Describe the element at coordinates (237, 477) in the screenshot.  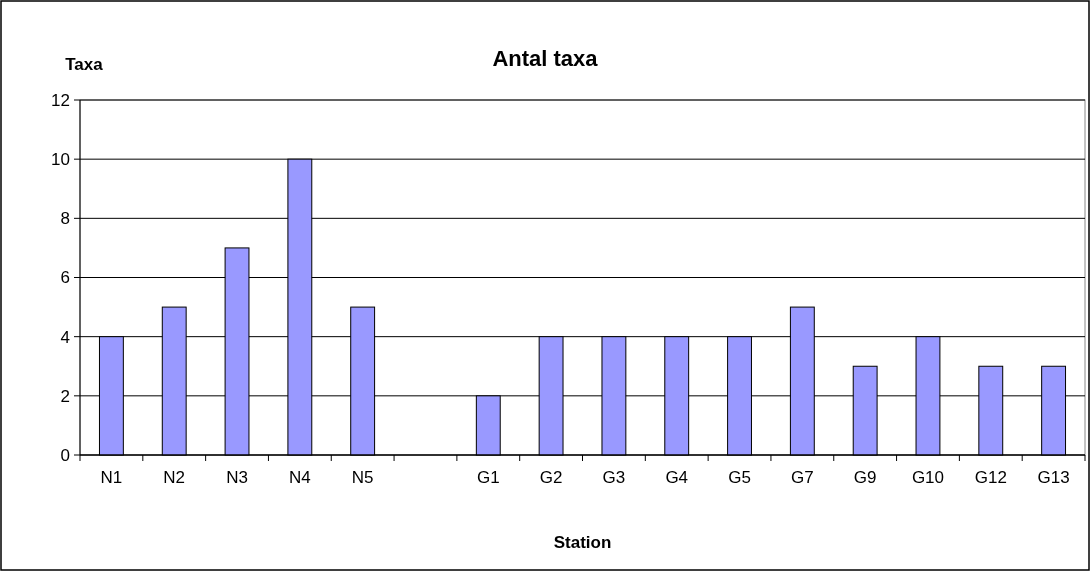
I see `x-tick-label: N3` at that location.